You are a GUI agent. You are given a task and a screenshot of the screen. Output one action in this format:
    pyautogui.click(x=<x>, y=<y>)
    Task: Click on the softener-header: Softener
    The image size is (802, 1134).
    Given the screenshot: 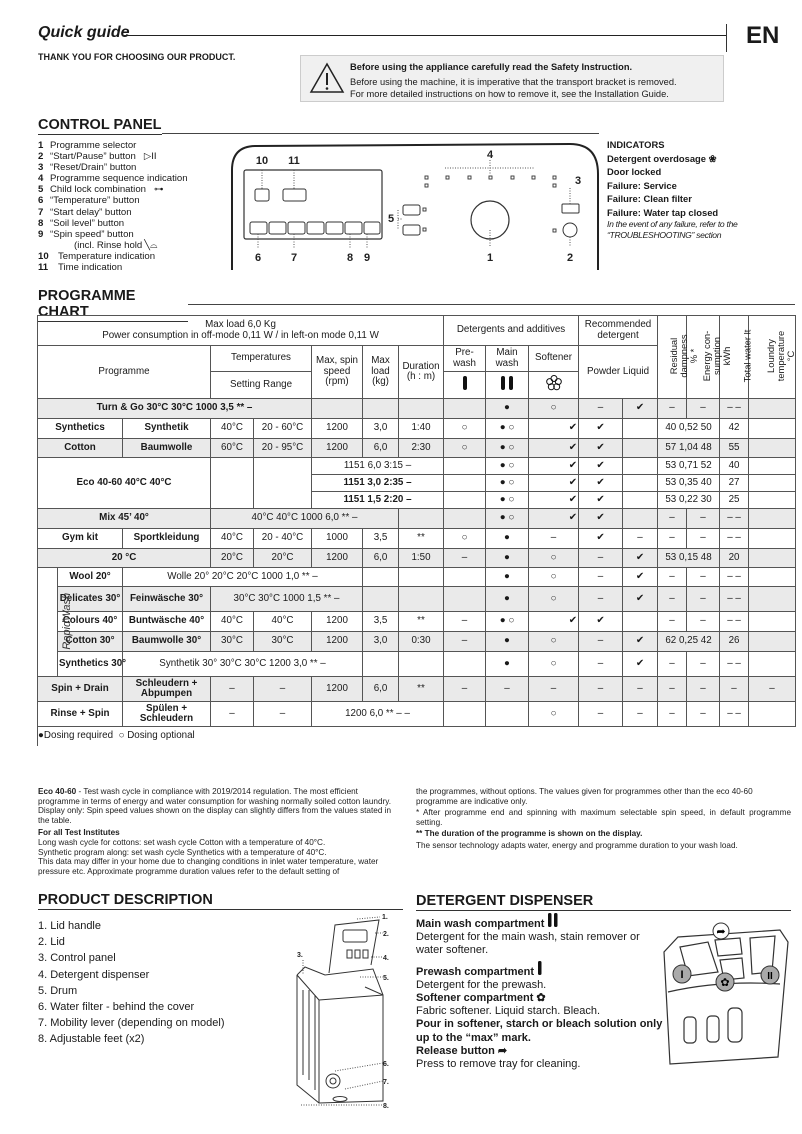 What is the action you would take?
    pyautogui.click(x=553, y=358)
    